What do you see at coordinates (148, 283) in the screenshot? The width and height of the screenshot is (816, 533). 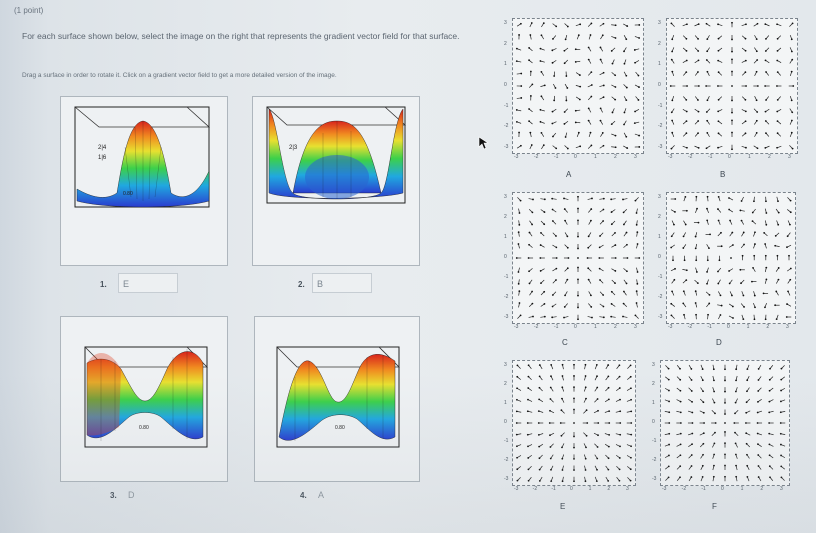 I see `answer-1-field: E` at bounding box center [148, 283].